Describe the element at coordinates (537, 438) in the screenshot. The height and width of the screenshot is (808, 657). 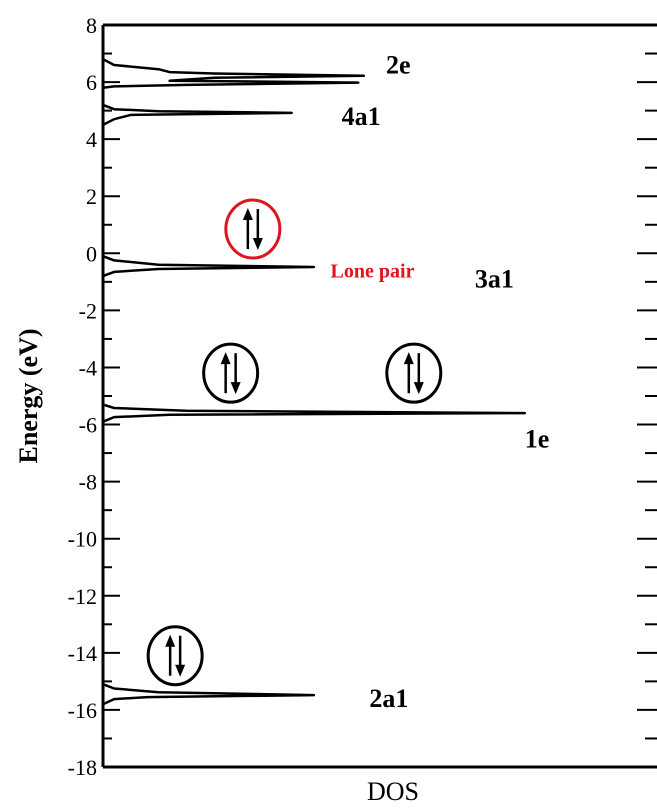
I see `peak-label-1e: 1e` at that location.